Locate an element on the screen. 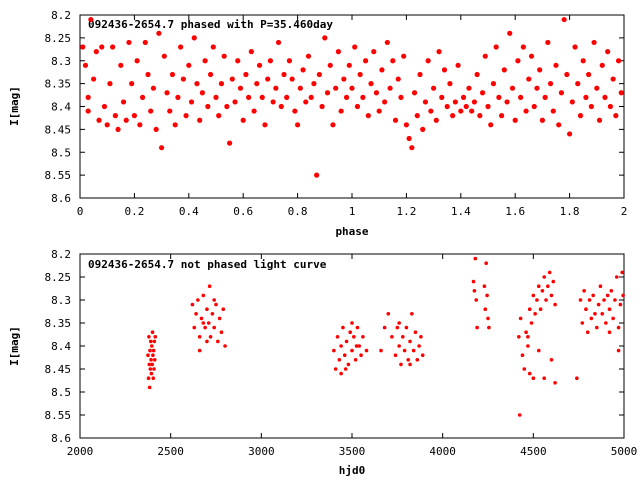 The image size is (640, 480). x-tick-label: 0.4 is located at coordinates (189, 211).